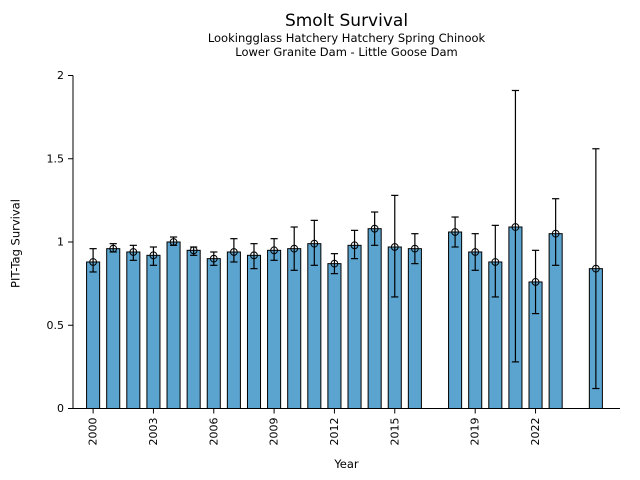 The image size is (640, 480). What do you see at coordinates (254, 331) in the screenshot?
I see `bar-2008` at bounding box center [254, 331].